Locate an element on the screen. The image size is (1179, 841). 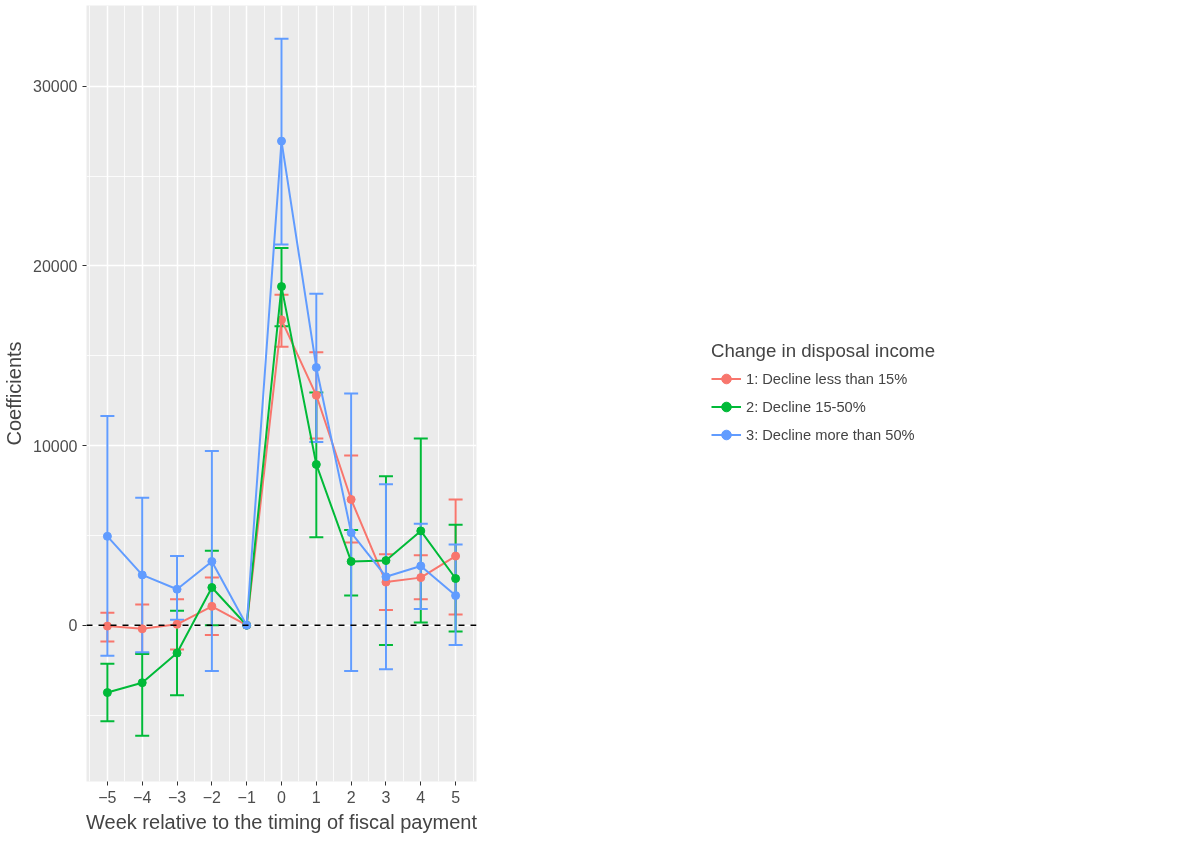
x-tick-label: −4 is located at coordinates (142, 797).